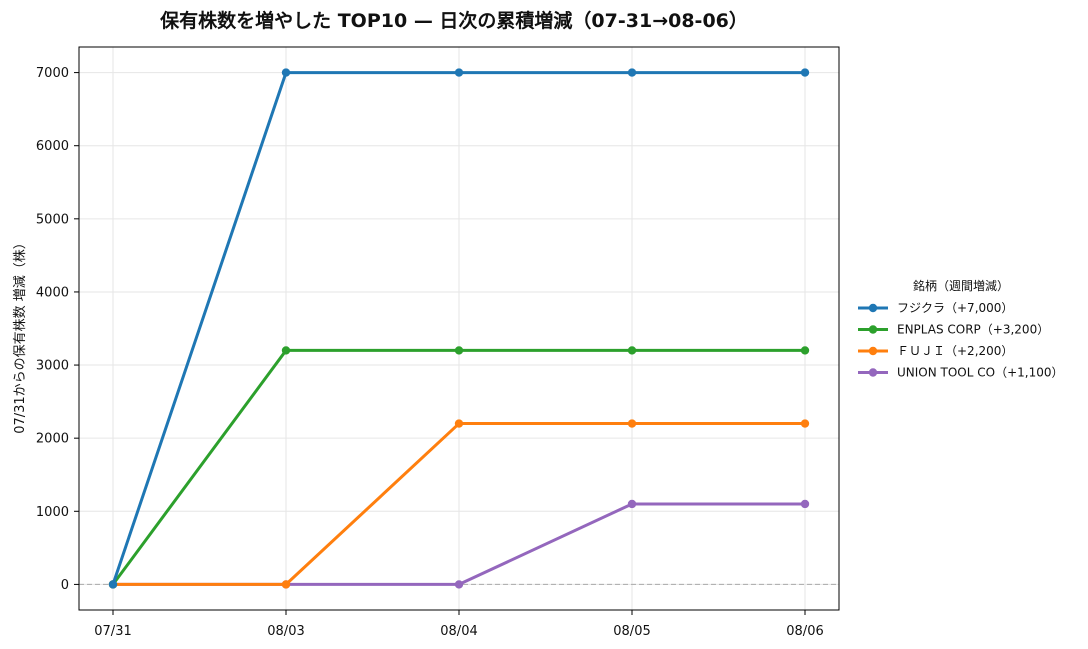 The width and height of the screenshot is (1088, 649). I want to click on x-tick-label: 08/06, so click(804, 631).